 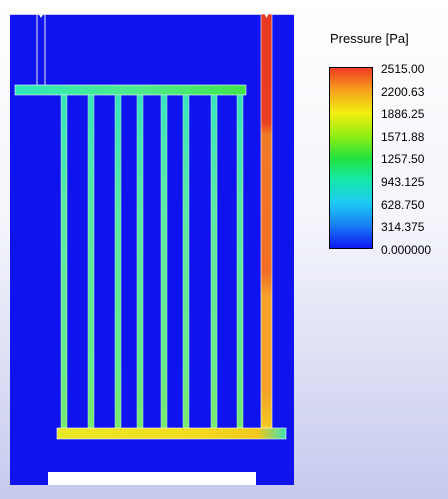 What do you see at coordinates (403, 182) in the screenshot?
I see `legend-tick-label: 943.125` at bounding box center [403, 182].